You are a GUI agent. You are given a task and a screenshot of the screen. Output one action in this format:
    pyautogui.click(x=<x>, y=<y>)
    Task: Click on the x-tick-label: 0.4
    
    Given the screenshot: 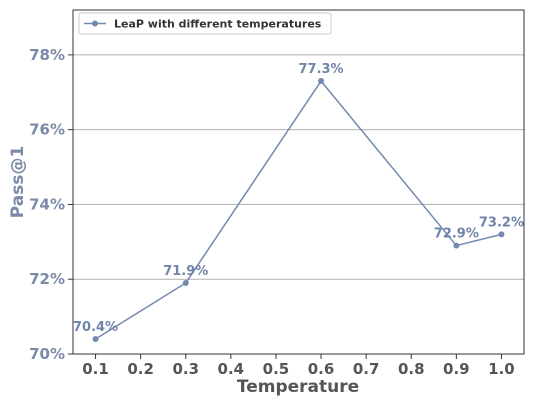 What is the action you would take?
    pyautogui.click(x=231, y=369)
    